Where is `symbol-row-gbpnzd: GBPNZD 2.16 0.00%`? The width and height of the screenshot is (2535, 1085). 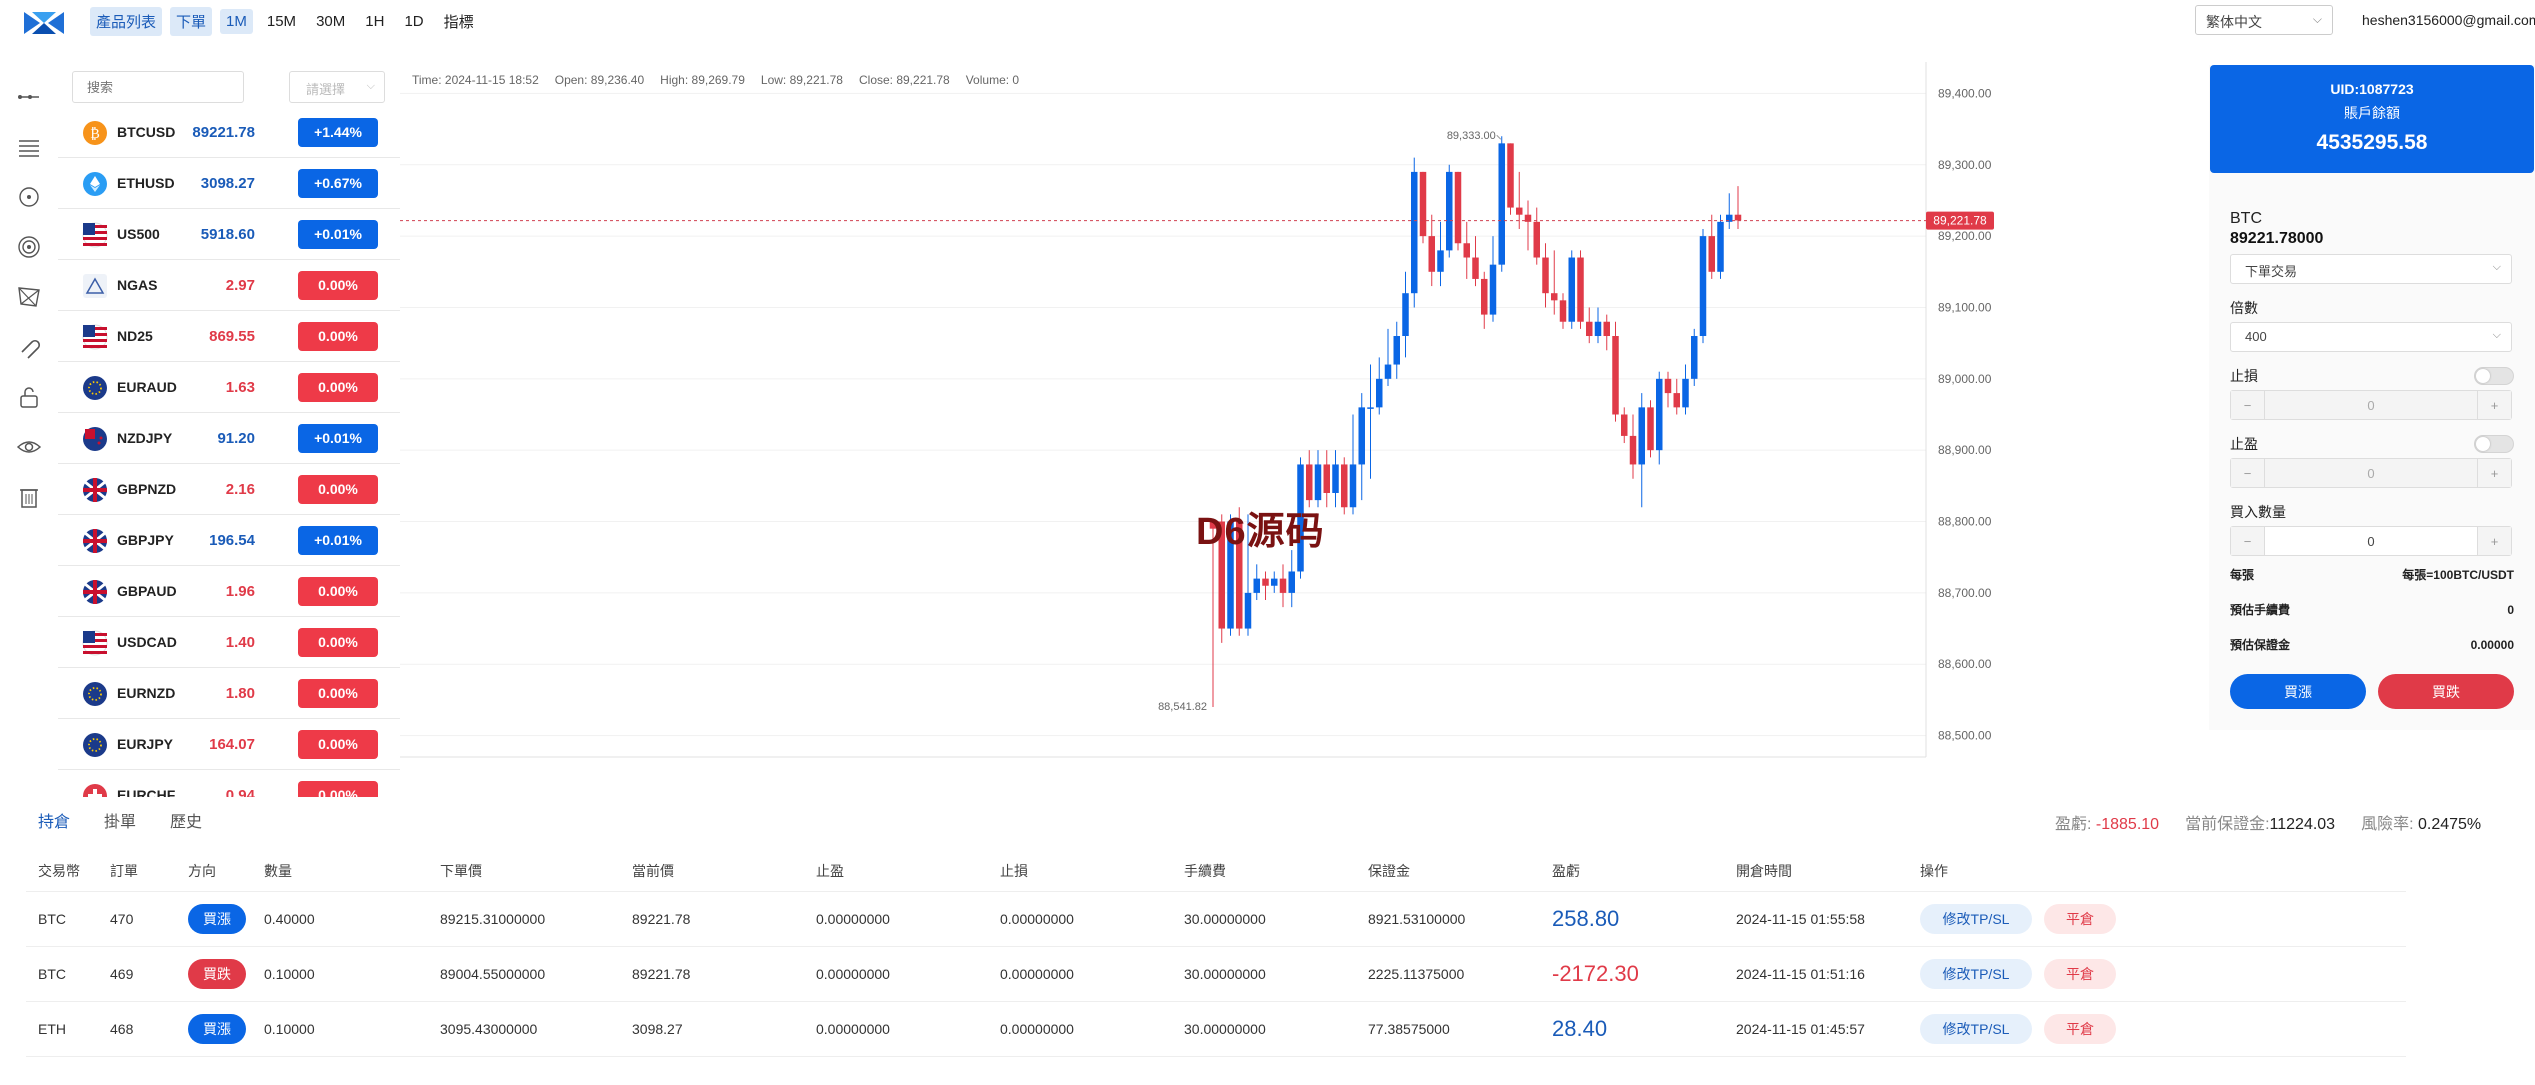 symbol-row-gbpnzd: GBPNZD 2.16 0.00% is located at coordinates (229, 489).